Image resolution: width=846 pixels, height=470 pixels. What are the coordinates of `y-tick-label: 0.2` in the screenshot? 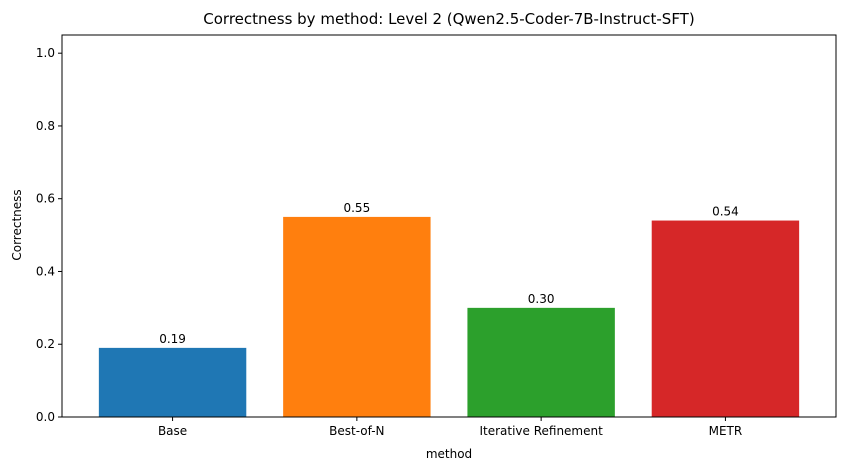 It's located at (45, 344).